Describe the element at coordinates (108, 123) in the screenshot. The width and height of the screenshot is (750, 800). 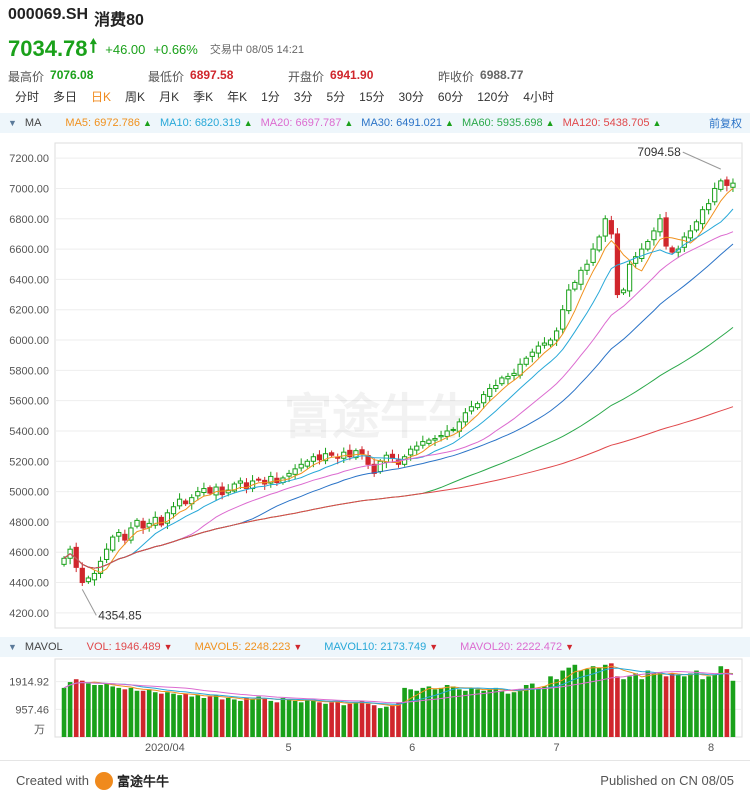
I see `ma-item-0: MA5: 6972.786 ▲` at that location.